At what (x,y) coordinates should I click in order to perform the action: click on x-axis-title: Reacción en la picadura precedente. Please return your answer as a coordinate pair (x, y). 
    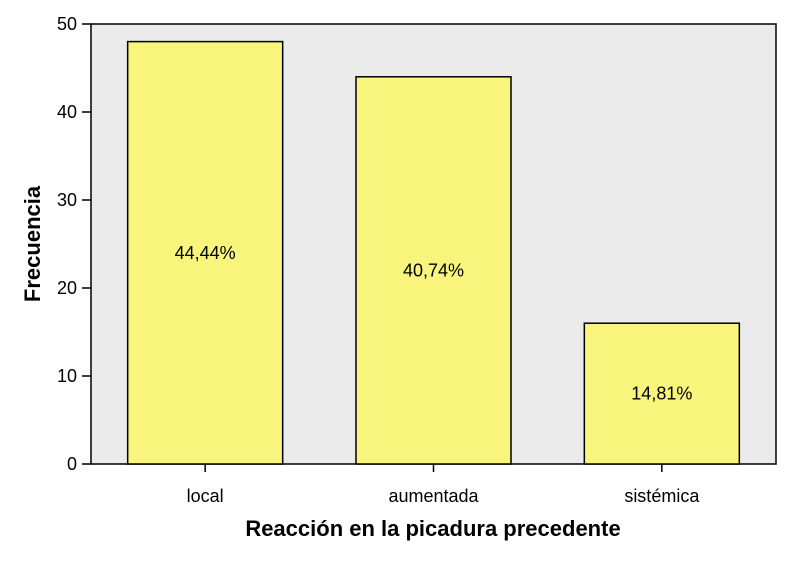
    Looking at the image, I should click on (432, 528).